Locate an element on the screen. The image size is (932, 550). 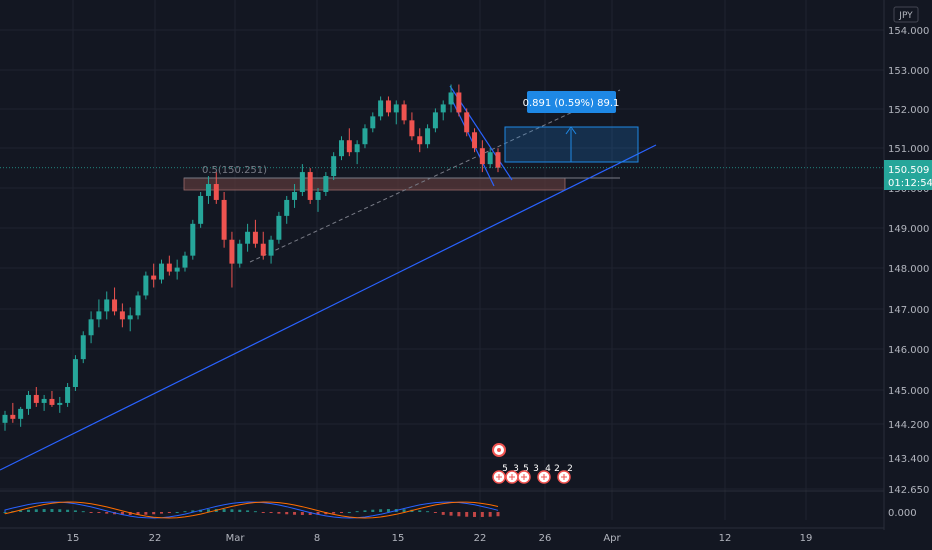
oscillator-pane is located at coordinates (251, 510).